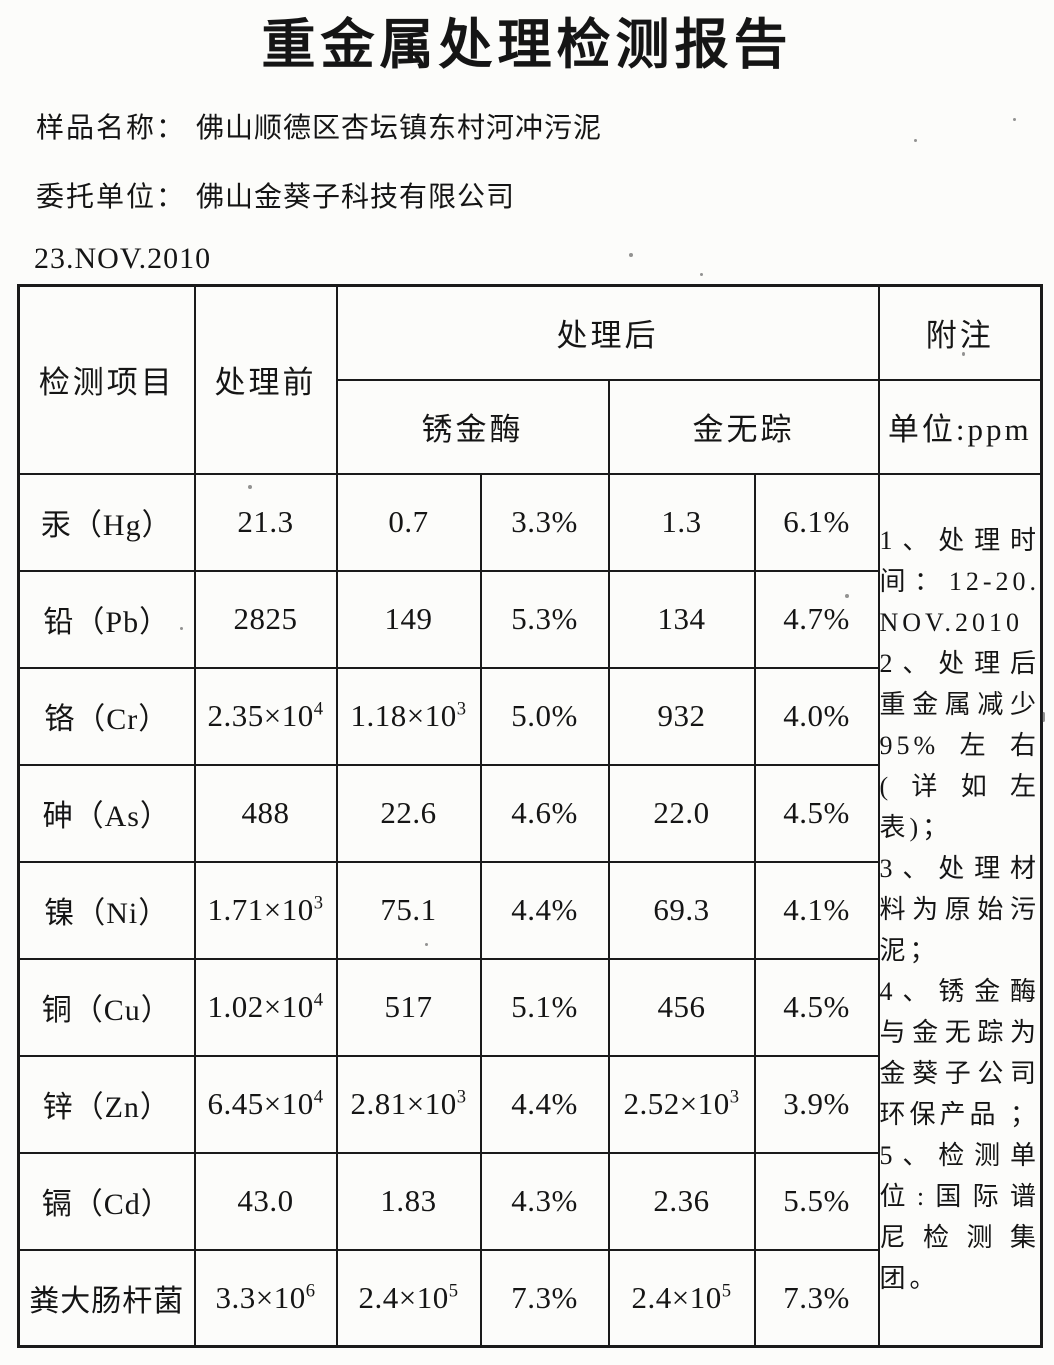  I want to click on client-value: 佛山金葵子科技有限公司, so click(356, 197).